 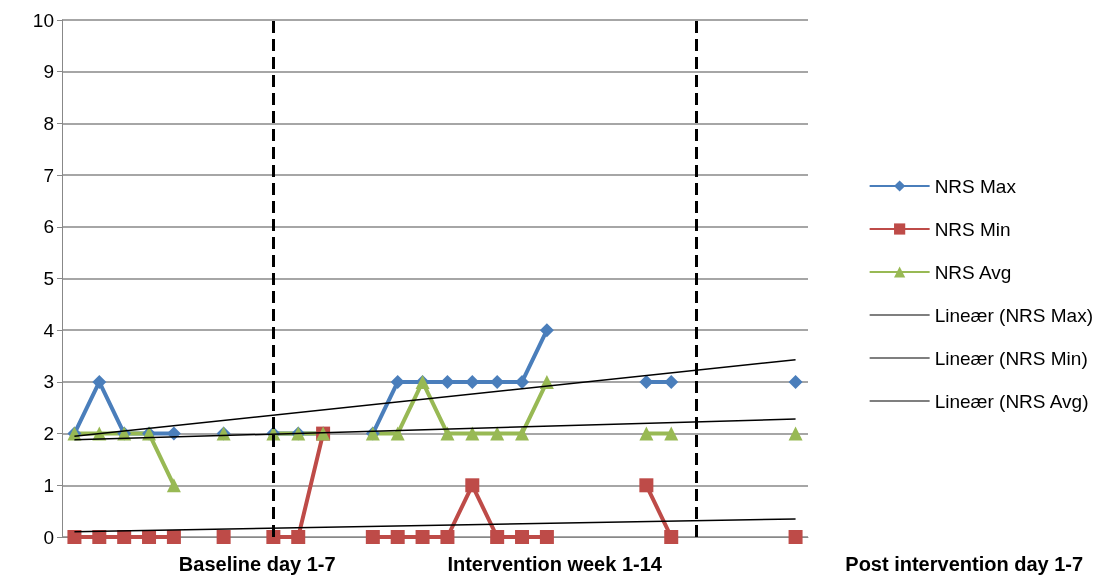 What do you see at coordinates (257, 564) in the screenshot?
I see `text: Baseline day 1-7` at bounding box center [257, 564].